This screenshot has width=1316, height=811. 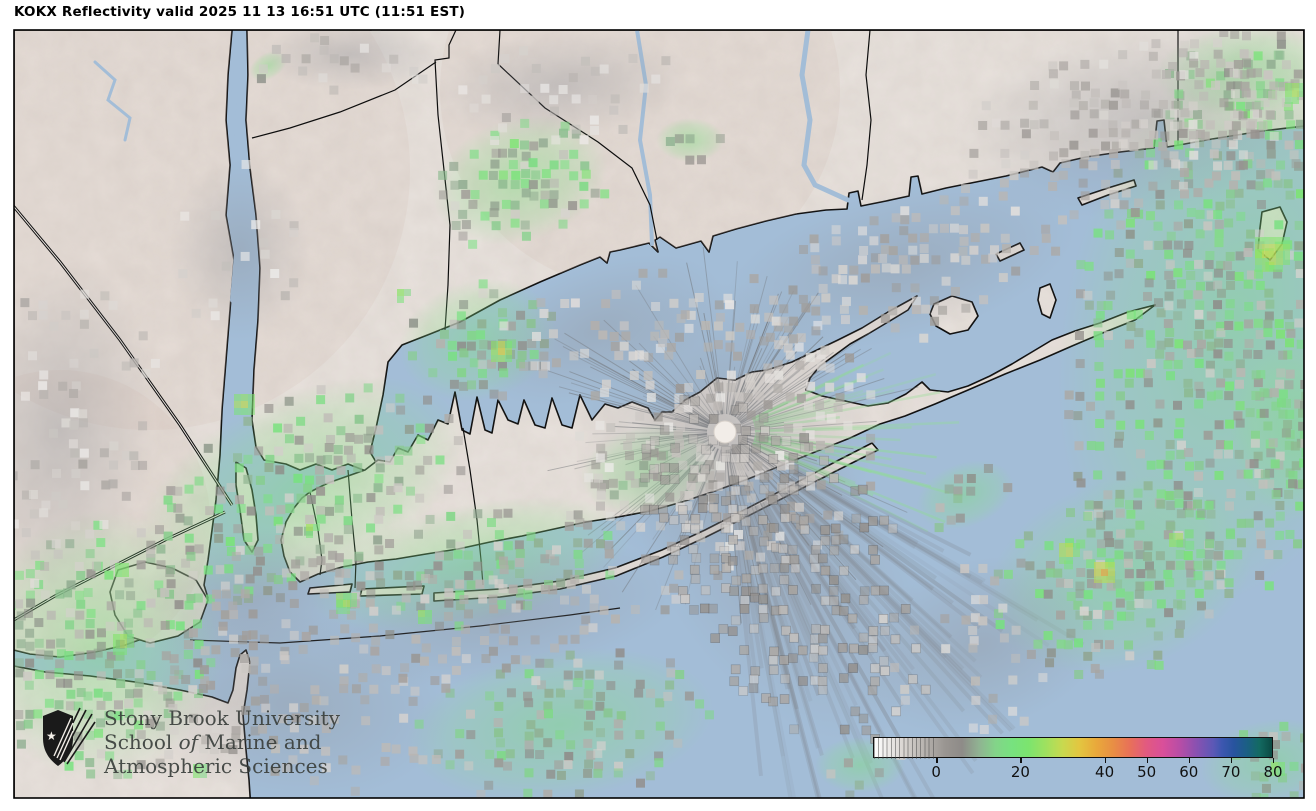 I want to click on connecticut-river, so click(x=825, y=116).